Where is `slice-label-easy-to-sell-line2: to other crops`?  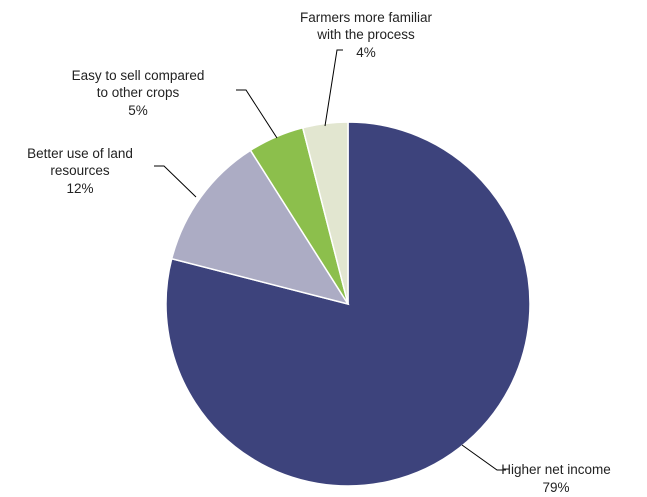
slice-label-easy-to-sell-line2: to other crops is located at coordinates (138, 92).